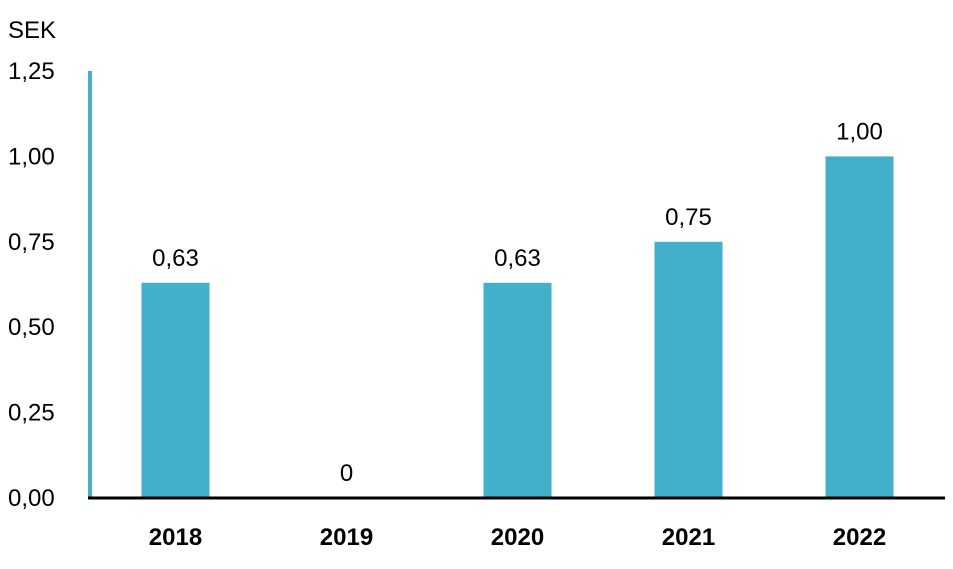 This screenshot has height=569, width=953. I want to click on x-tick-label-2019: 2019, so click(346, 537).